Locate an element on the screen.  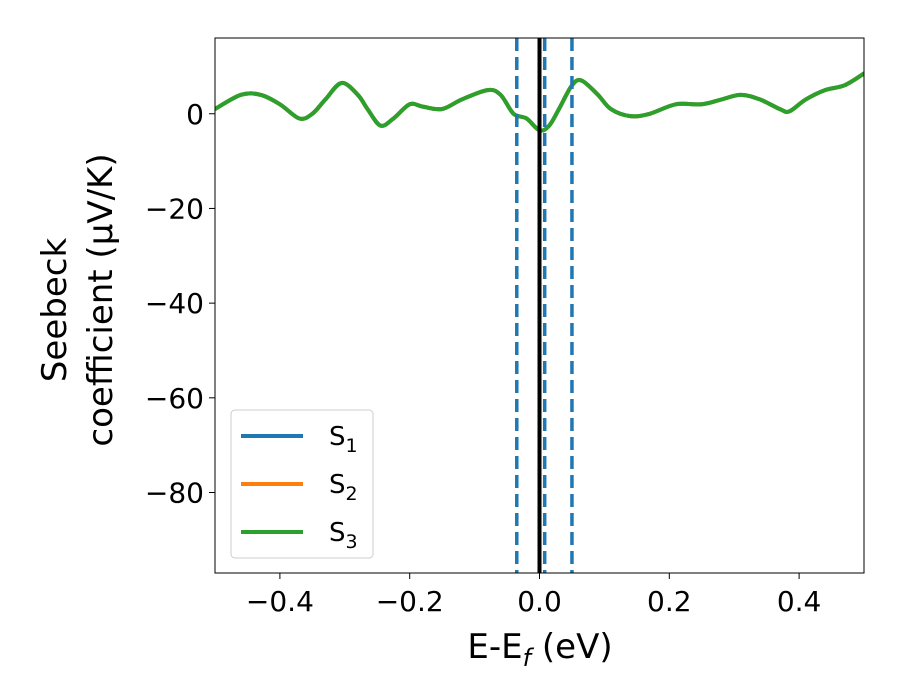
x-tick-label: 0.2 is located at coordinates (669, 601).